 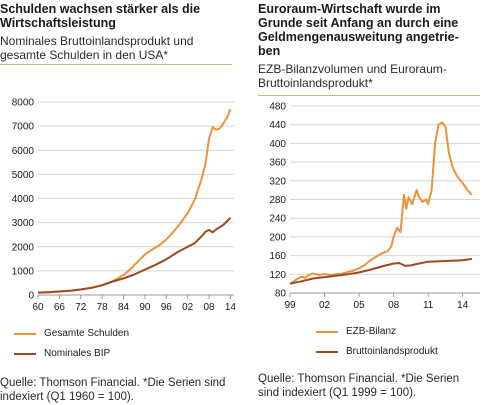 What do you see at coordinates (124, 307) in the screenshot?
I see `x-tick-label: 84` at bounding box center [124, 307].